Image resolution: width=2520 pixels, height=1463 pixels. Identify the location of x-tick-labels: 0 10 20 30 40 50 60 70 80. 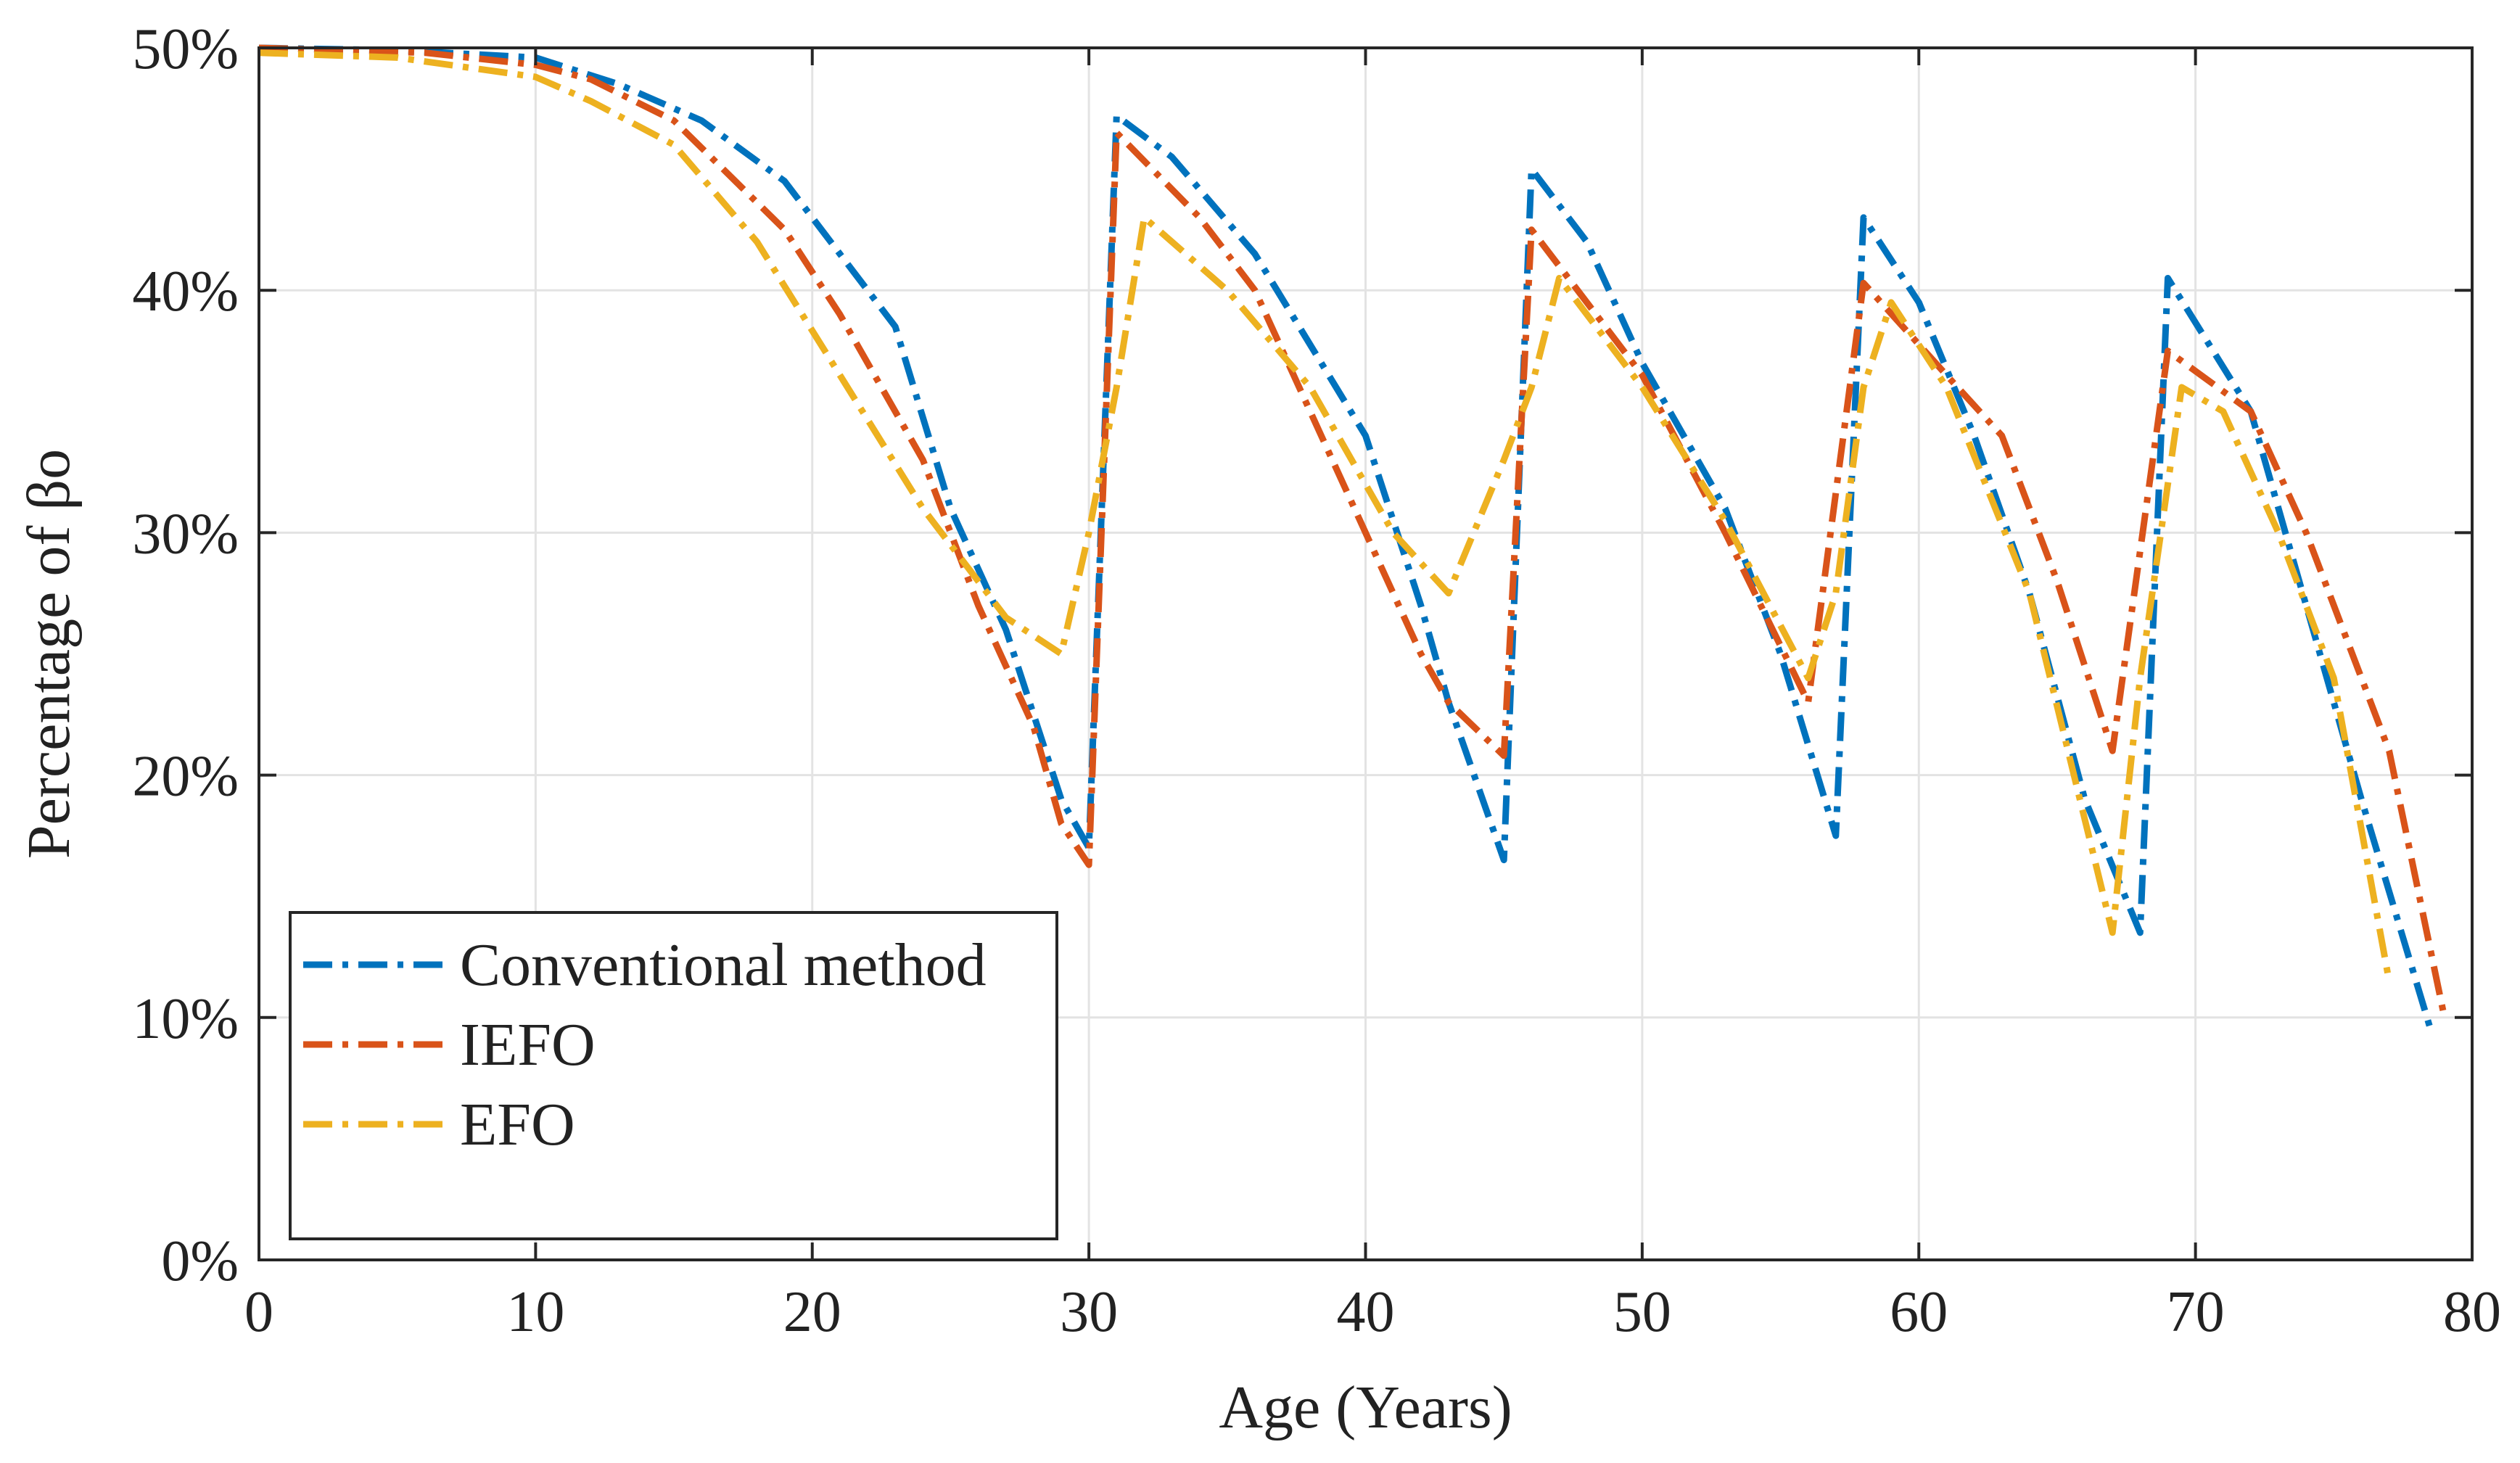
(1372, 1312).